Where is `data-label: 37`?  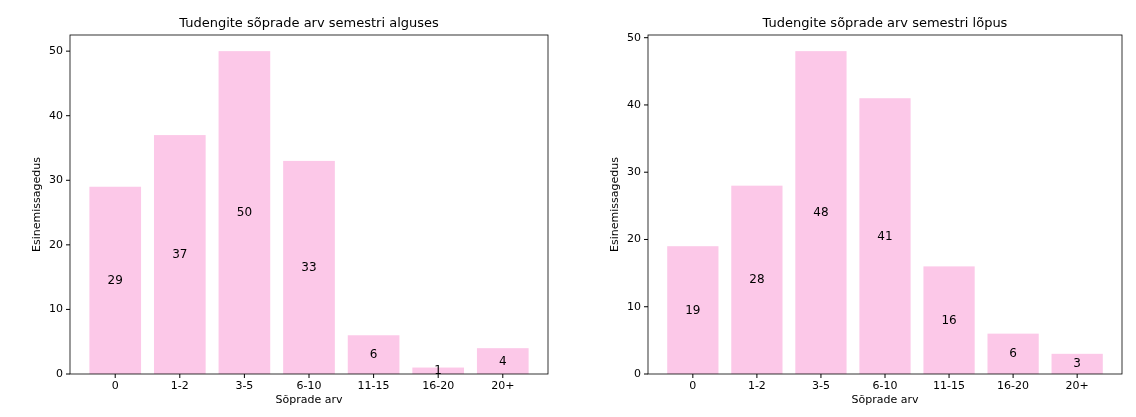
data-label: 37 is located at coordinates (180, 254).